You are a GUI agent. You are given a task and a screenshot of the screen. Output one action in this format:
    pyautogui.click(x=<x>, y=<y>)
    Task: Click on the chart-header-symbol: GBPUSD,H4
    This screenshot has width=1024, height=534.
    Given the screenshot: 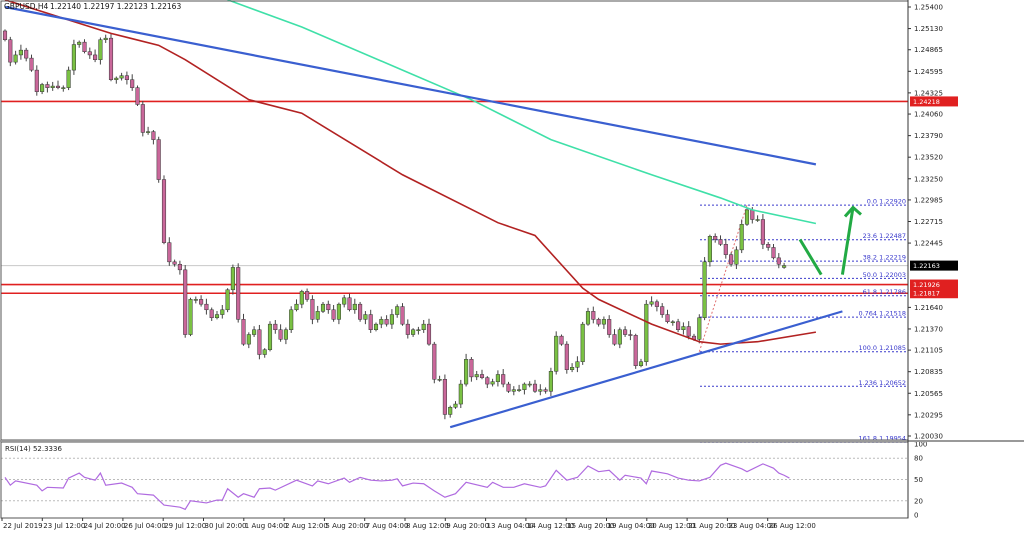 What is the action you would take?
    pyautogui.click(x=26, y=6)
    